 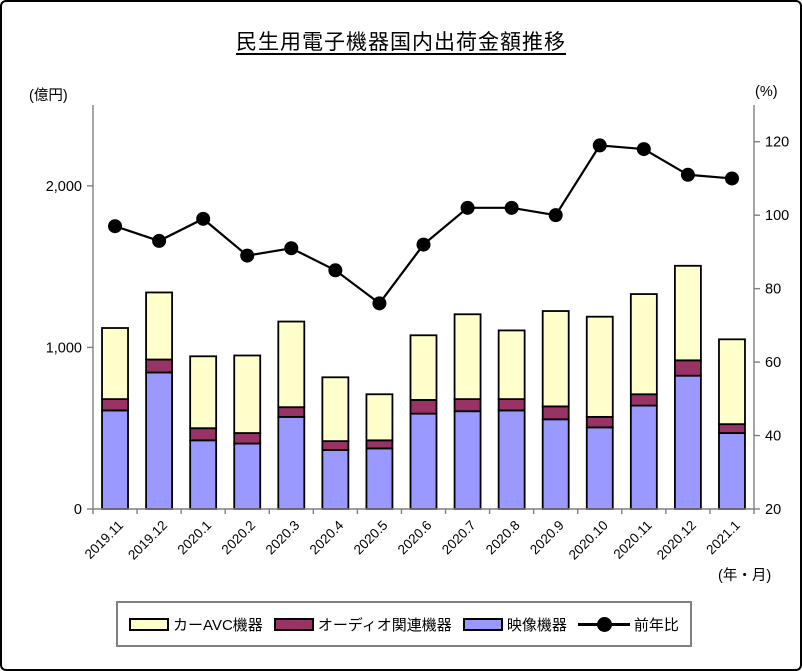 What do you see at coordinates (401, 42) in the screenshot?
I see `chart-title: 民生用電子機器国内出荷金額推移` at bounding box center [401, 42].